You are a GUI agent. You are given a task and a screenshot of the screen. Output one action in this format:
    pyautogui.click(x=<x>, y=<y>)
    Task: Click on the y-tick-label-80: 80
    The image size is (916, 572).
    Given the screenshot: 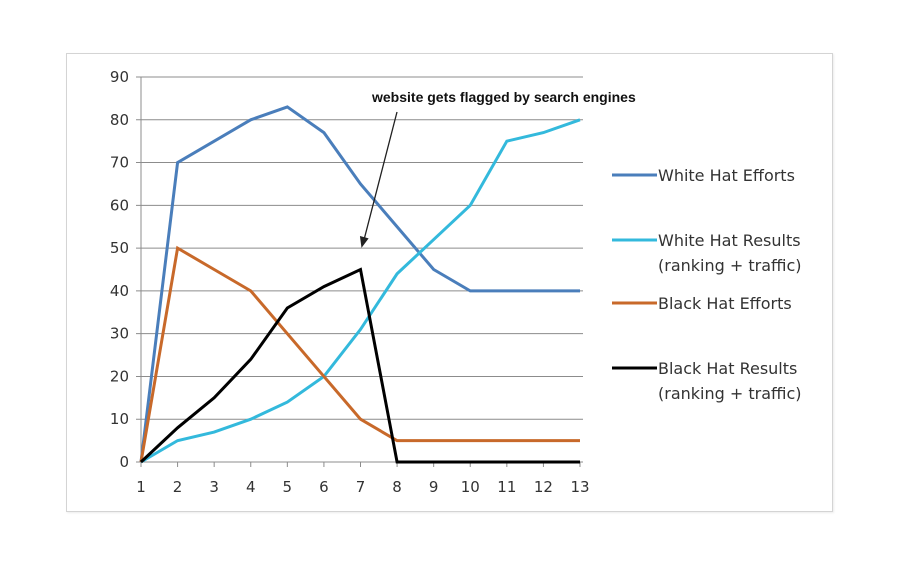 What is the action you would take?
    pyautogui.click(x=119, y=120)
    